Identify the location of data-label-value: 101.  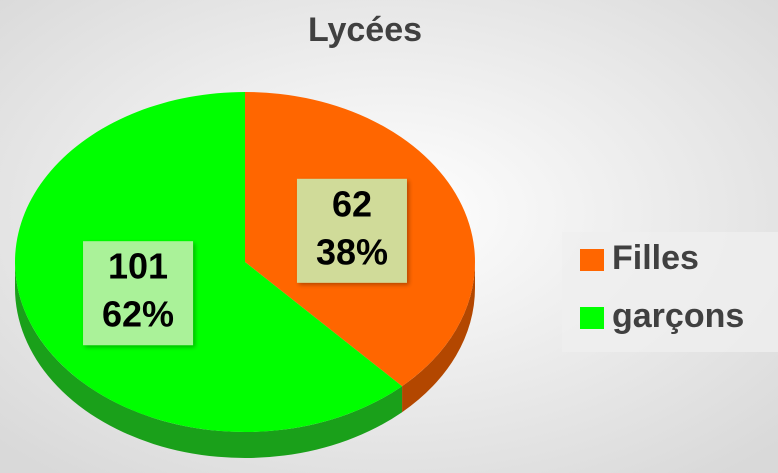
(138, 266).